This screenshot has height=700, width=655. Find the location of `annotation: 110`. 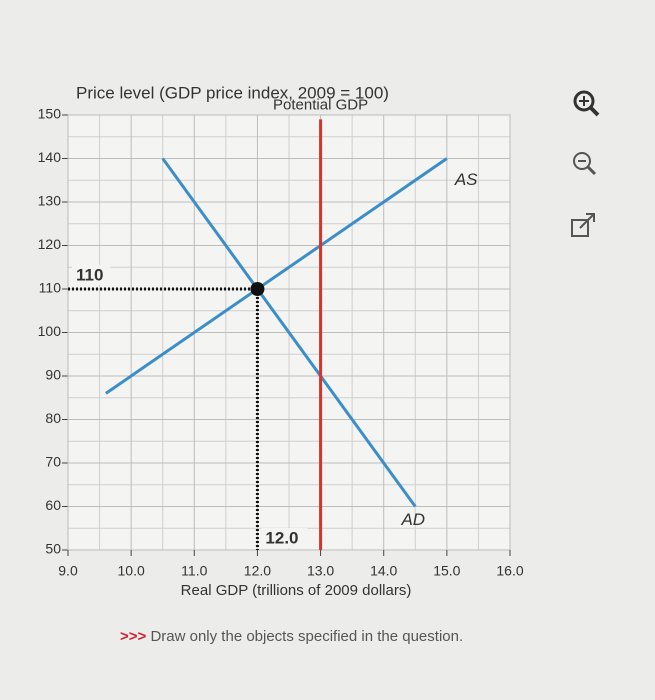

annotation: 110 is located at coordinates (89, 274).